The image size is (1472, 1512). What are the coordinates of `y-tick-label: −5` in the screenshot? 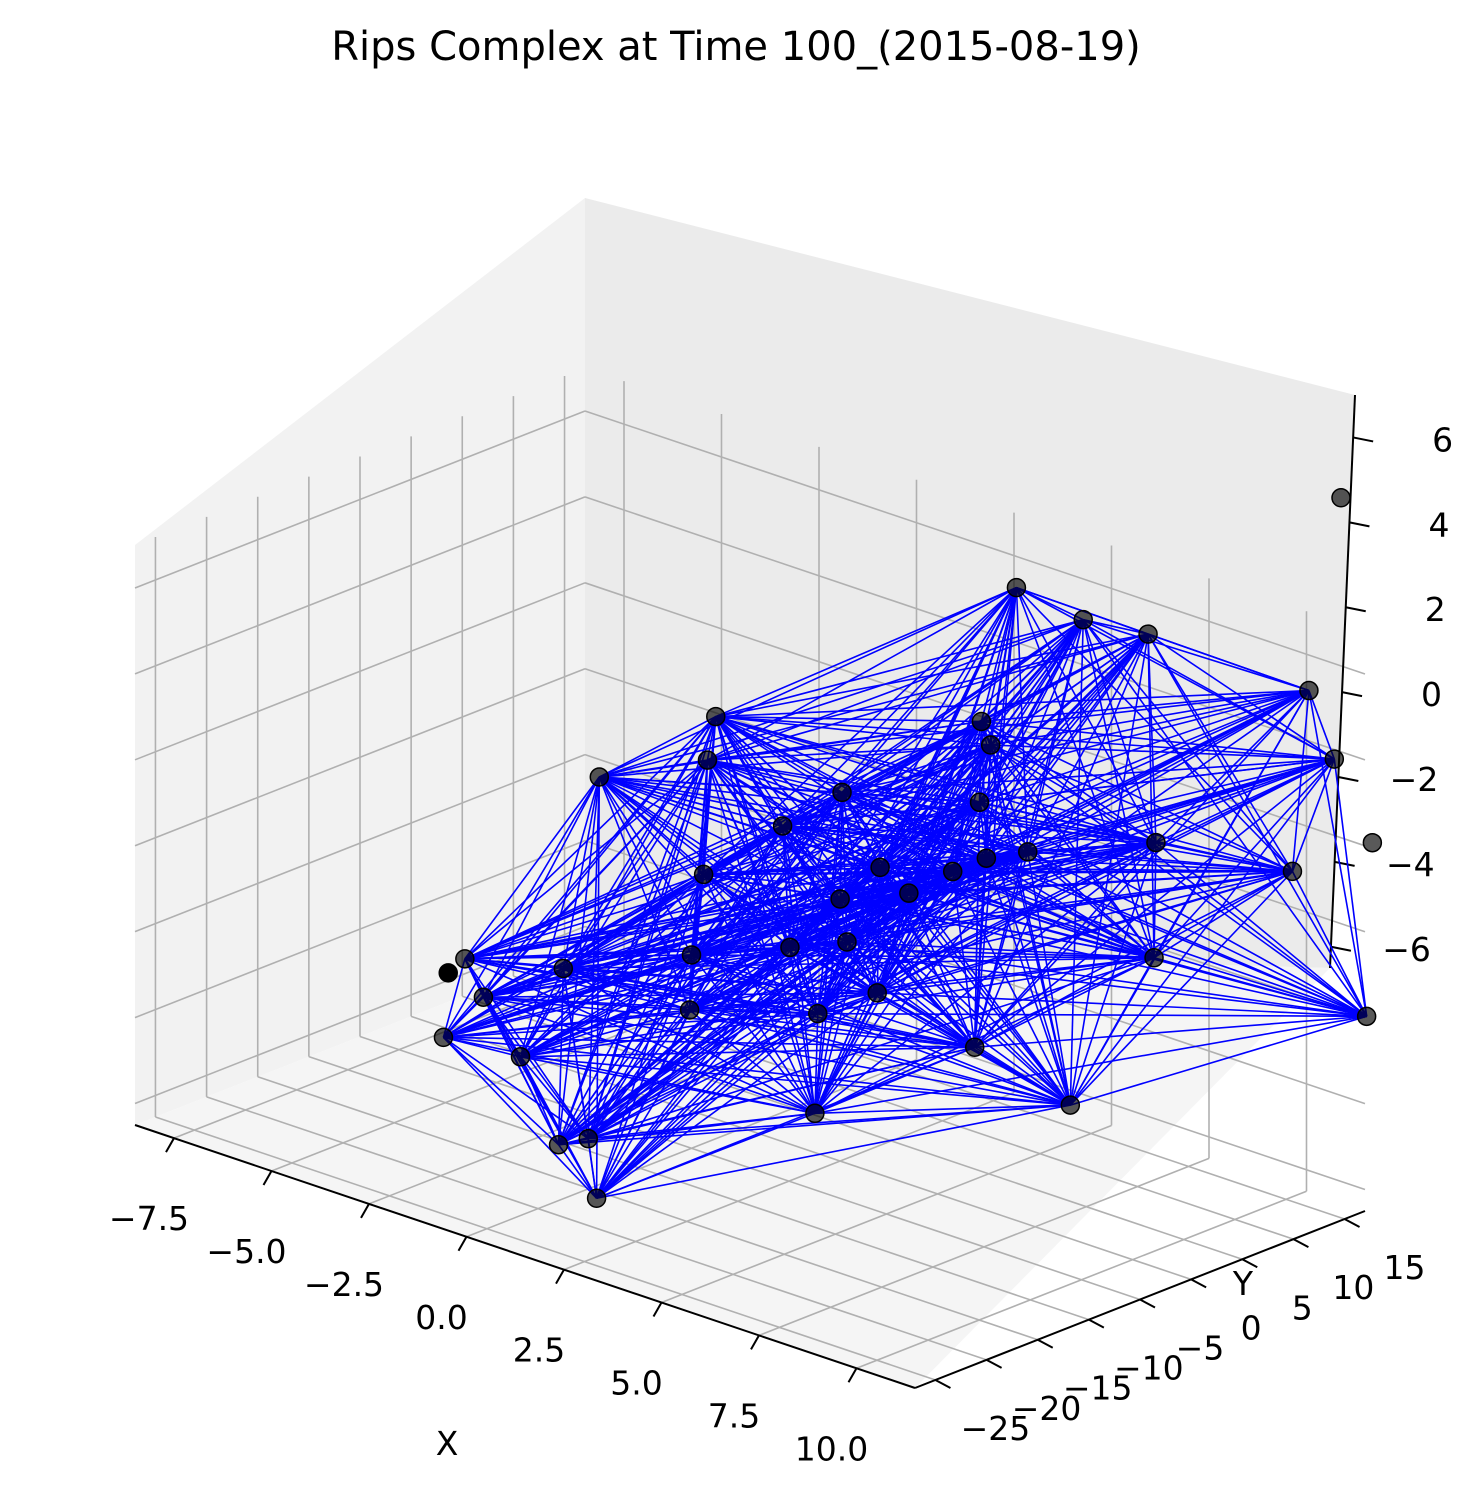 It's located at (1200, 1348).